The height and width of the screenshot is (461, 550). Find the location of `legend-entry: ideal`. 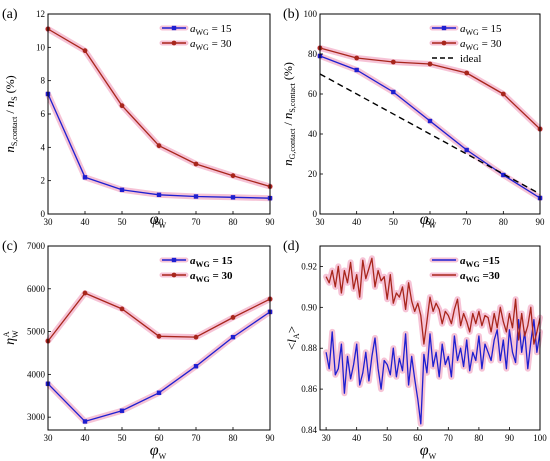

legend-entry: ideal is located at coordinates (456, 59).